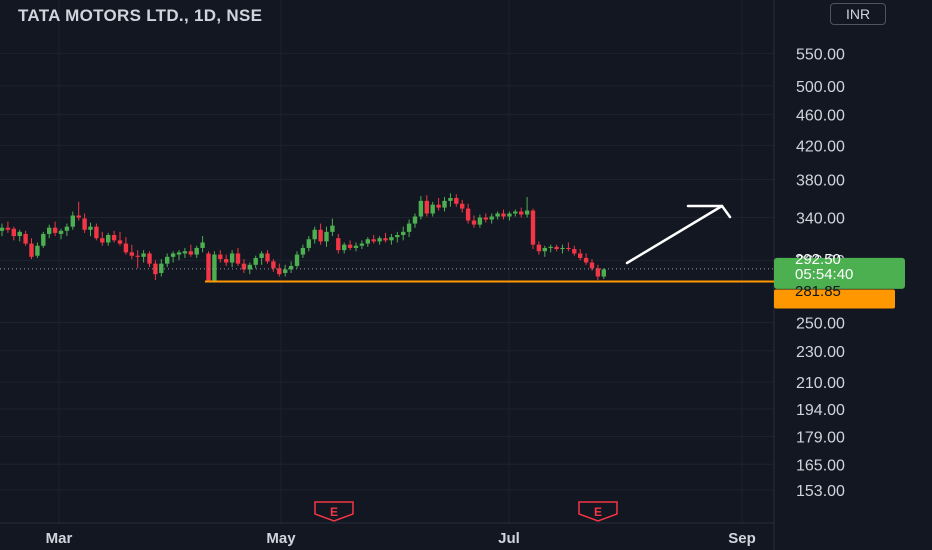 This screenshot has width=932, height=550. Describe the element at coordinates (820, 383) in the screenshot. I see `price-tick-label: 210.00` at that location.